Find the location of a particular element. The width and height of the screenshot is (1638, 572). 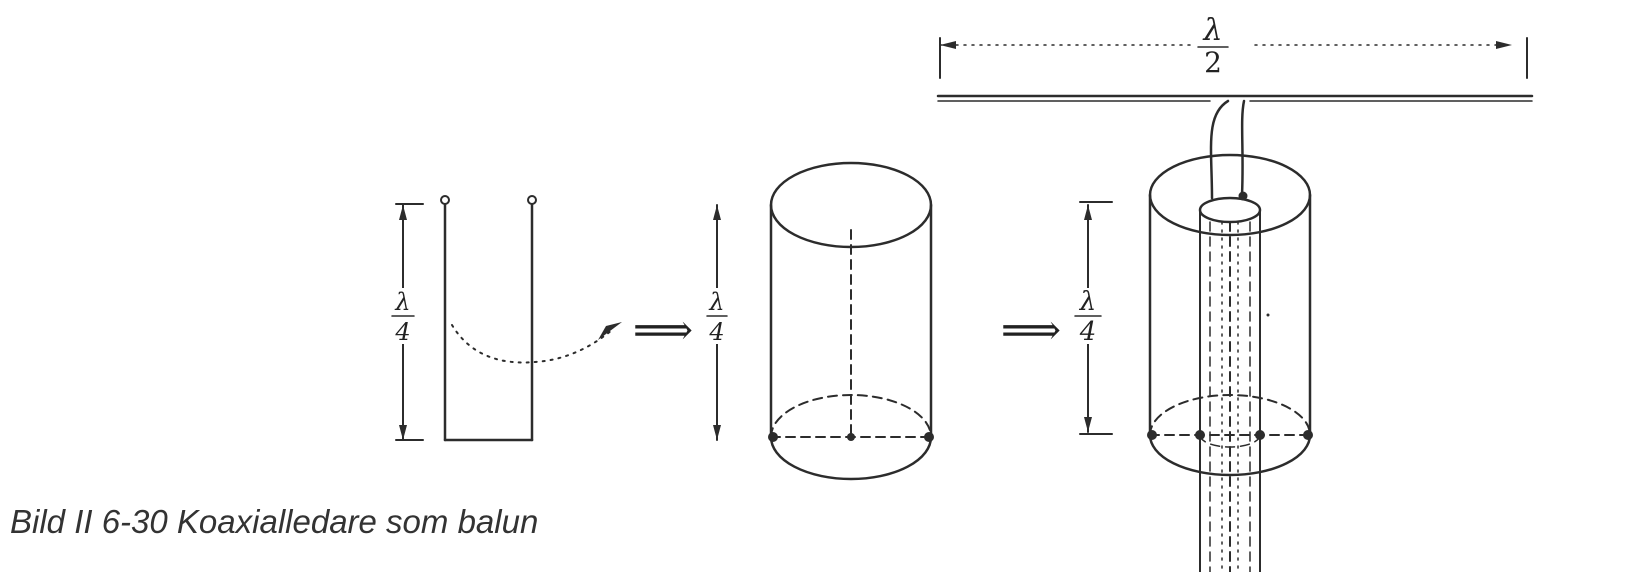

dipole-arms is located at coordinates (1235, 98).